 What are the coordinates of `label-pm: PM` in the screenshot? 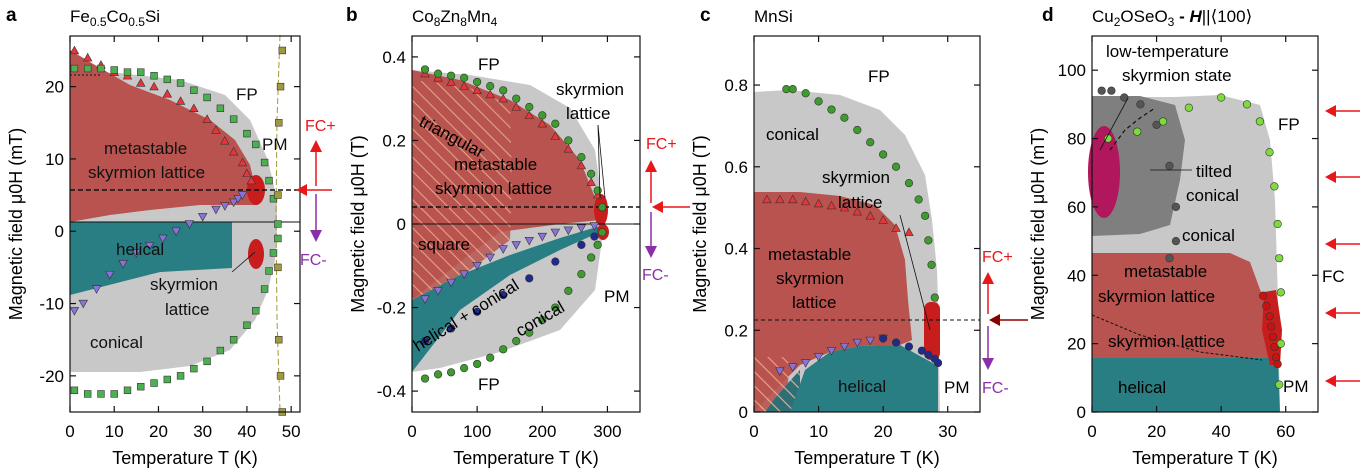 It's located at (957, 387).